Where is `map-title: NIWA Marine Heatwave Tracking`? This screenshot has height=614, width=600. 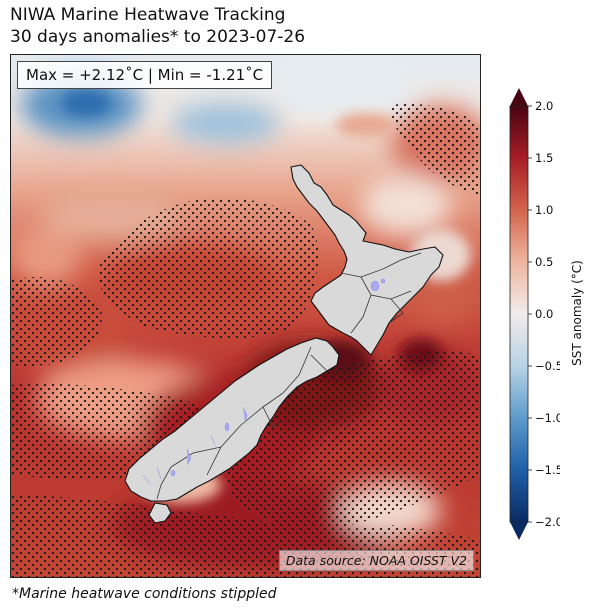 map-title: NIWA Marine Heatwave Tracking is located at coordinates (148, 15).